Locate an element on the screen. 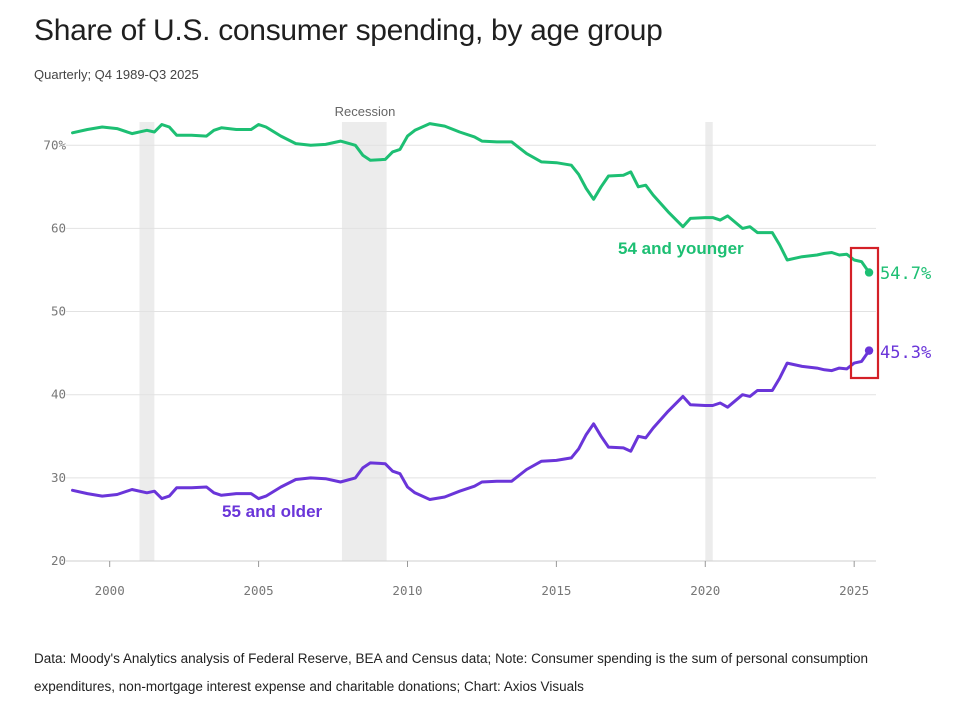  x-axis: 2000 2005 2010 2015 2020 2025 is located at coordinates (471, 579).